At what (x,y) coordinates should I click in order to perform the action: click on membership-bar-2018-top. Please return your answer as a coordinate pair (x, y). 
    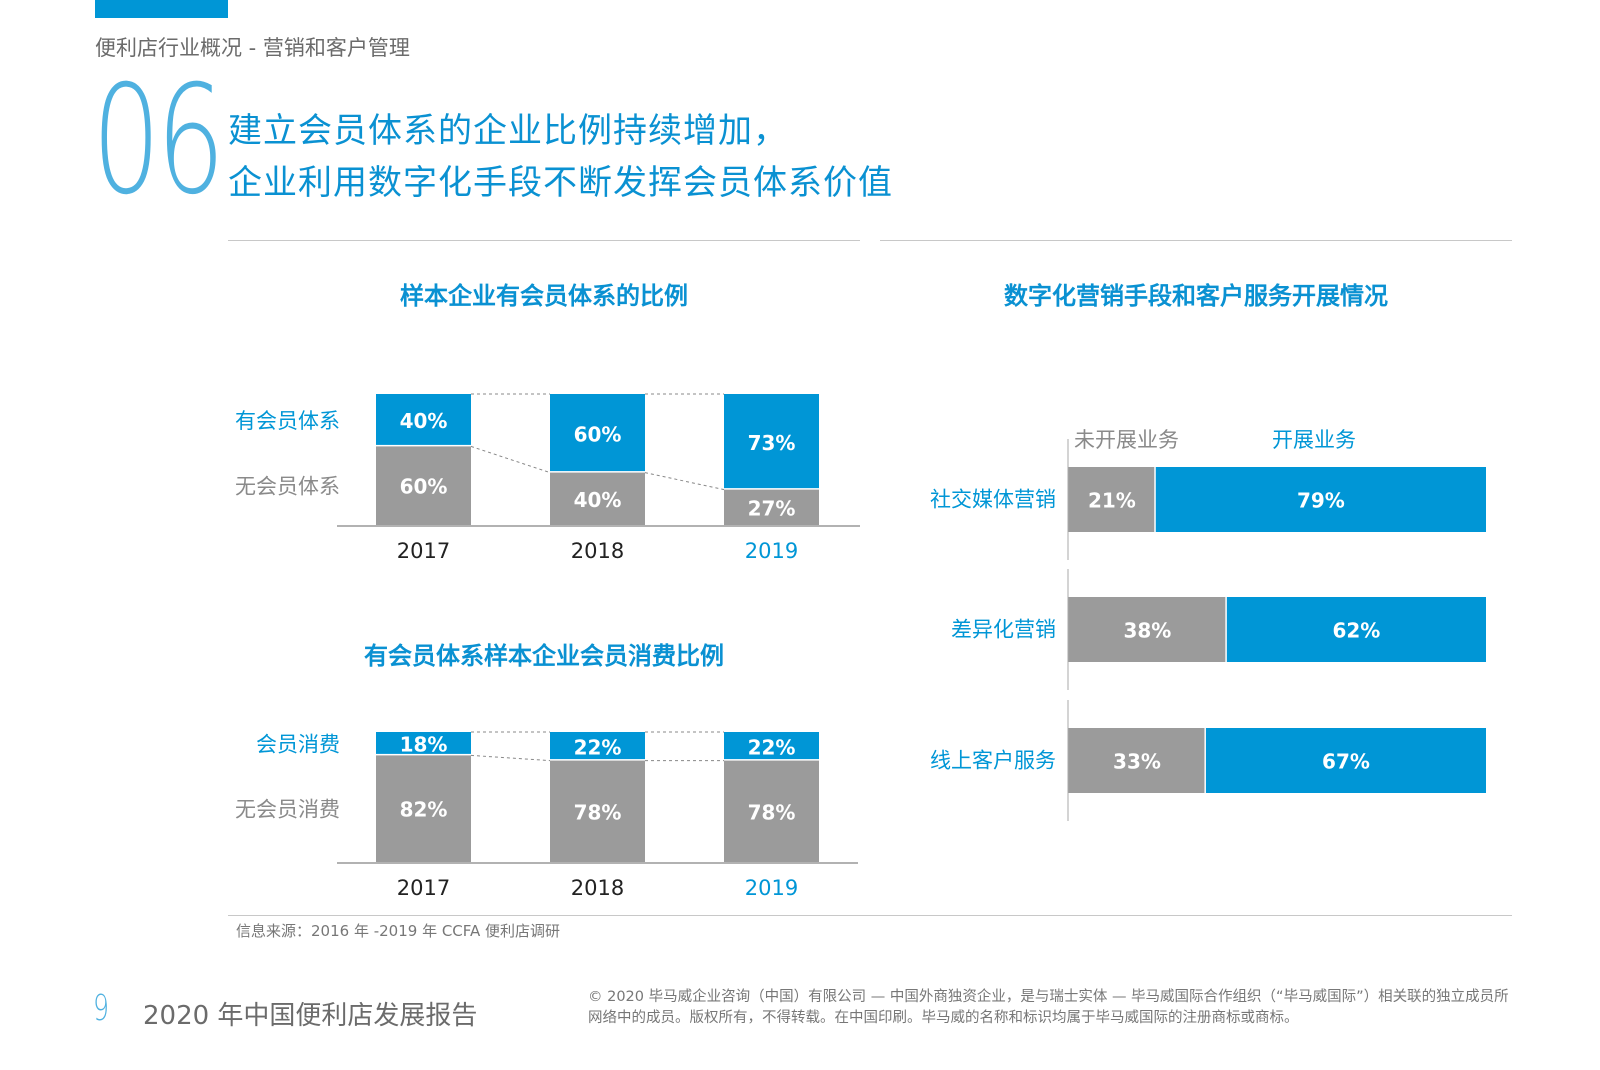
    Looking at the image, I should click on (597, 433).